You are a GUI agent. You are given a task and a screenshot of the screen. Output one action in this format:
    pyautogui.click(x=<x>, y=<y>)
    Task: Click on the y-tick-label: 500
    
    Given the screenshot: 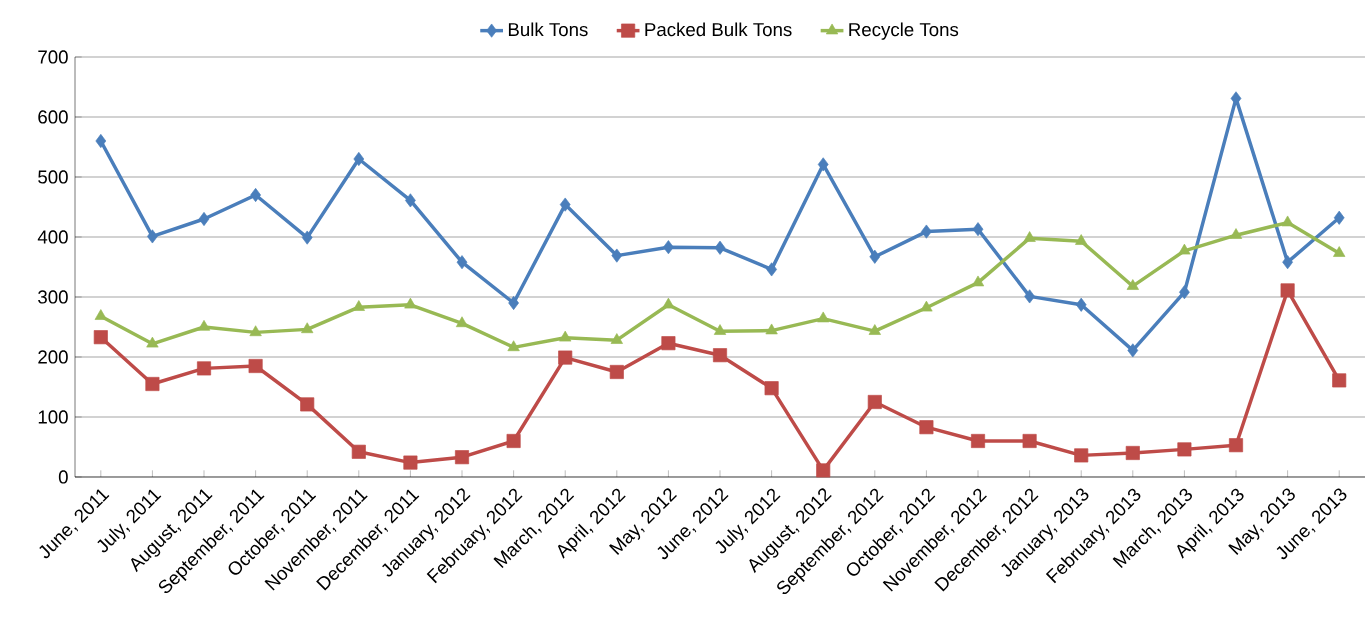 What is the action you would take?
    pyautogui.click(x=53, y=177)
    